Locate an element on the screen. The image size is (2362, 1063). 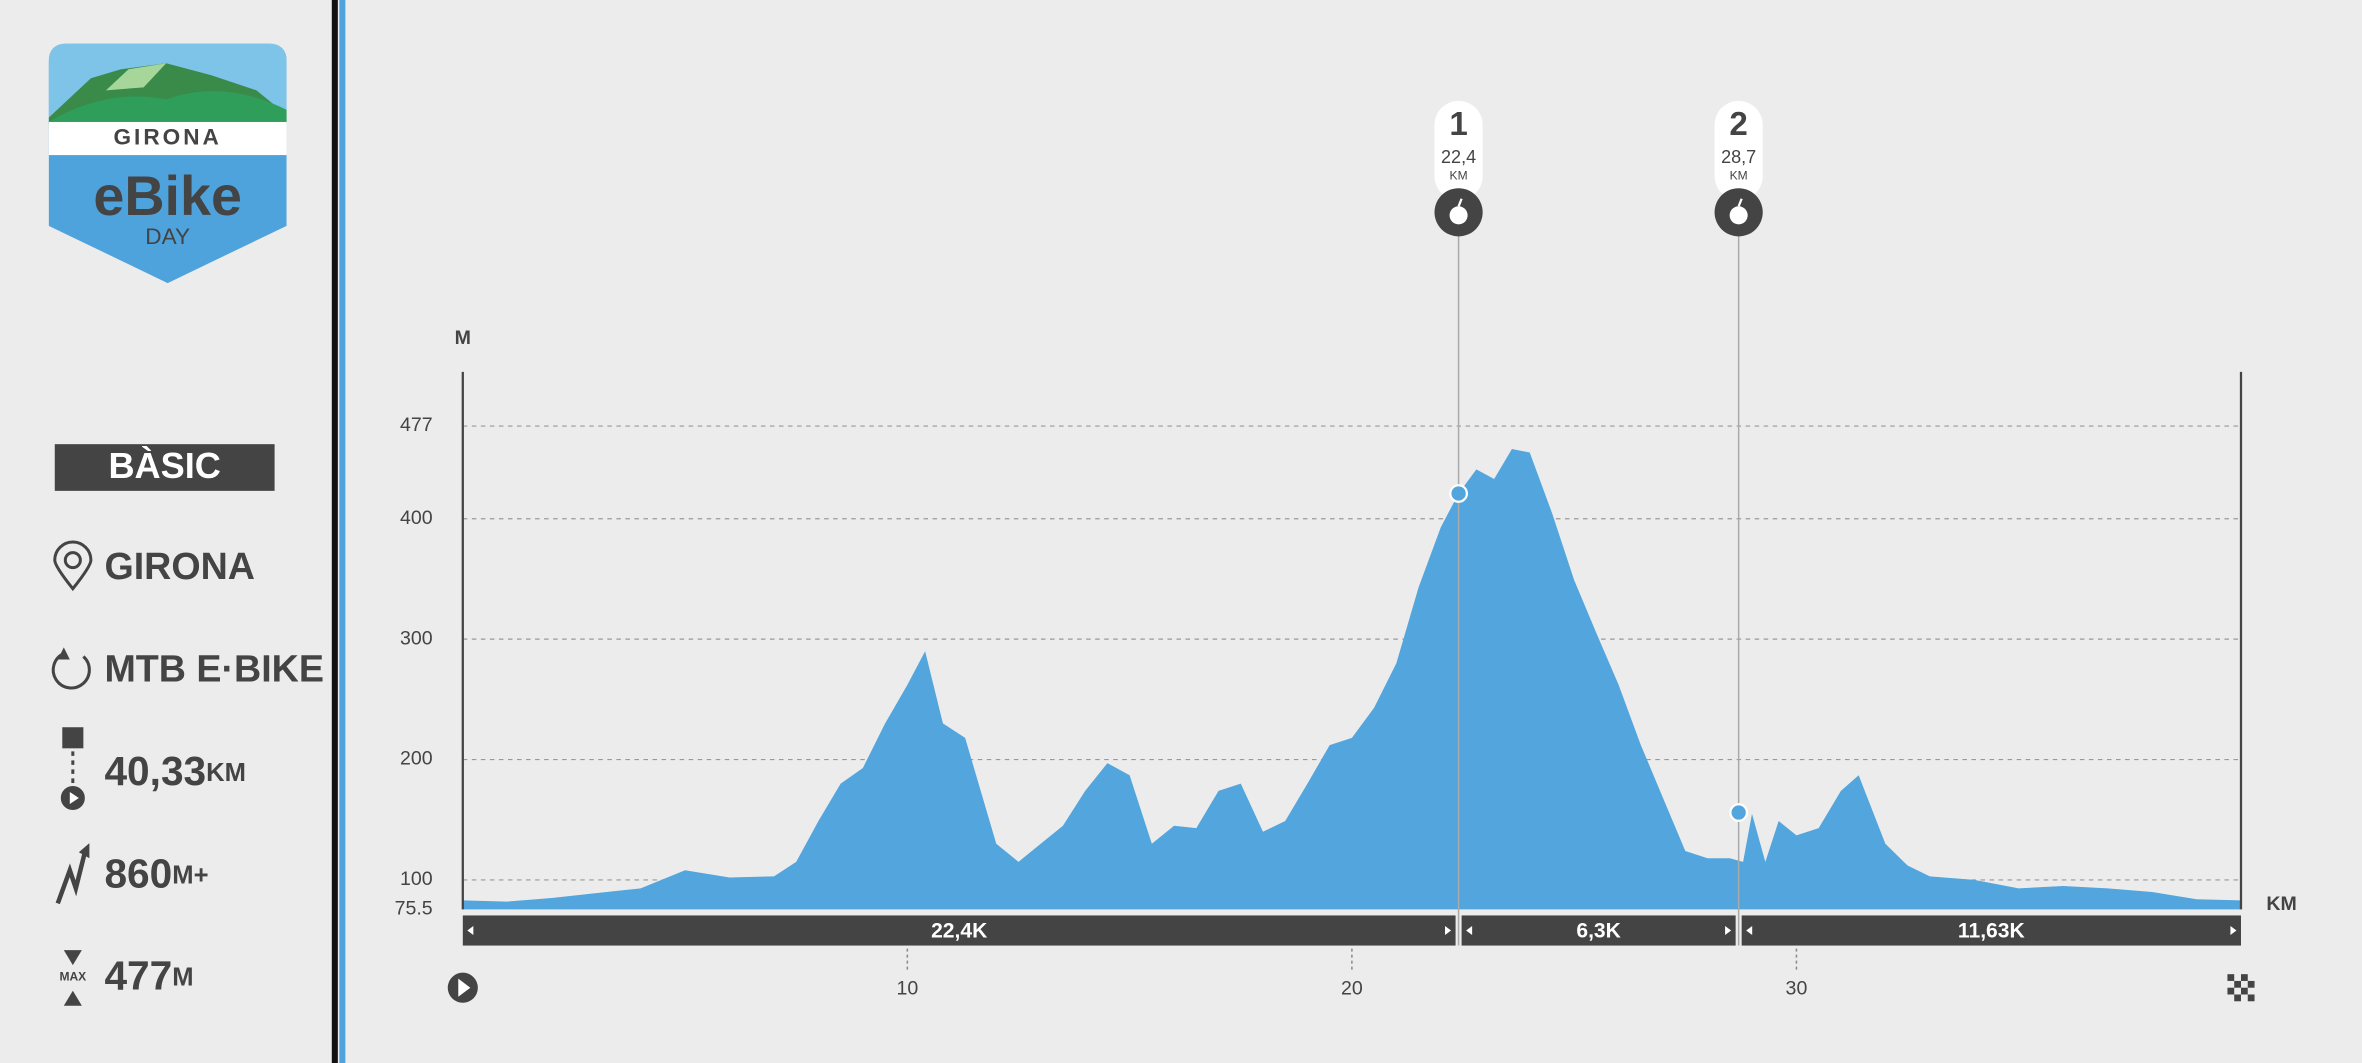
level: BÀSIC is located at coordinates (164, 465).